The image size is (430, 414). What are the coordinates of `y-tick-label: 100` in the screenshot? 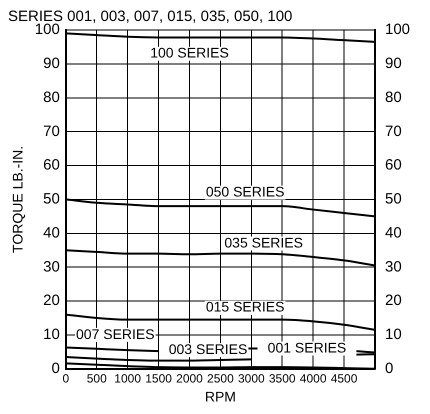 It's located at (47, 29).